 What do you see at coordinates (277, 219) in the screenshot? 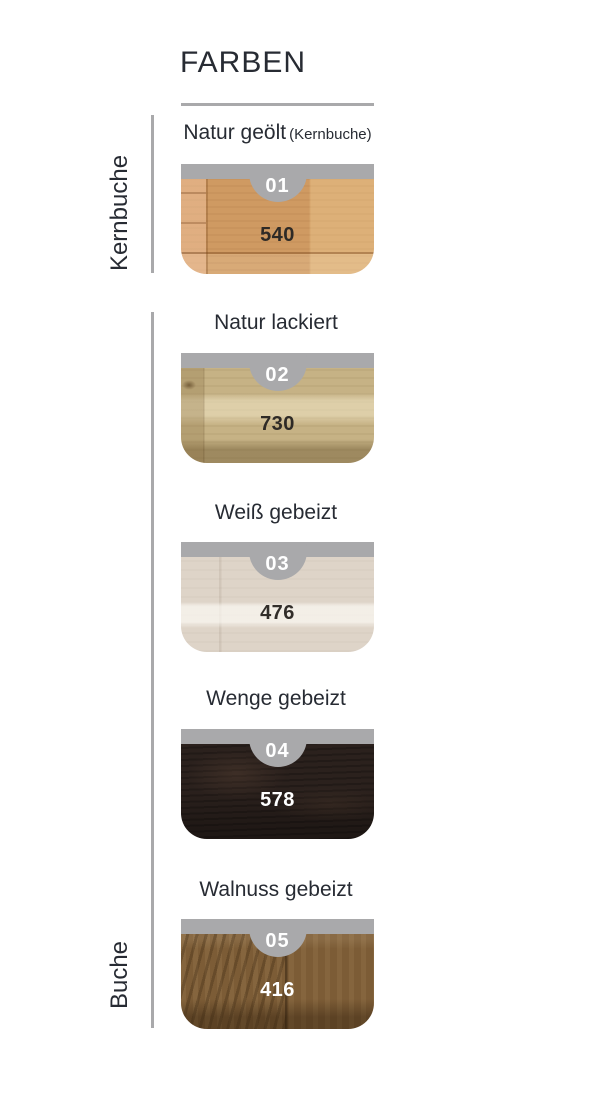
I see `swatch-tile-01-natur-geoelt: 01 540` at bounding box center [277, 219].